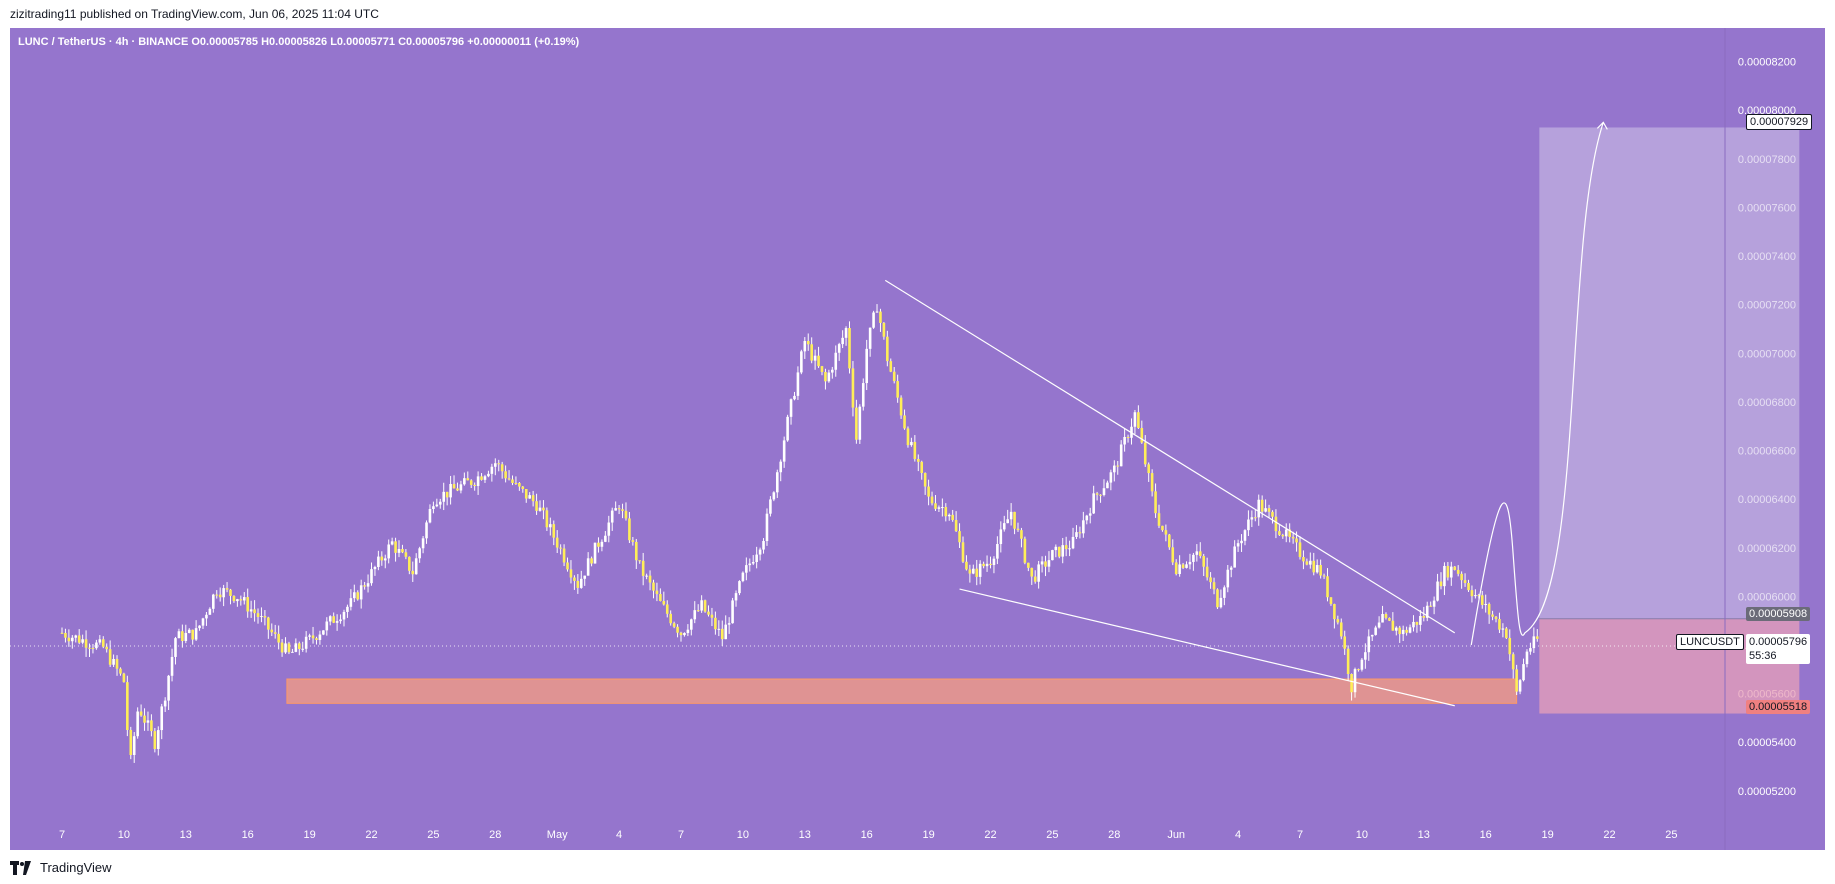 This screenshot has width=1835, height=884. What do you see at coordinates (61, 867) in the screenshot?
I see `tradingview-logo: TradingView` at bounding box center [61, 867].